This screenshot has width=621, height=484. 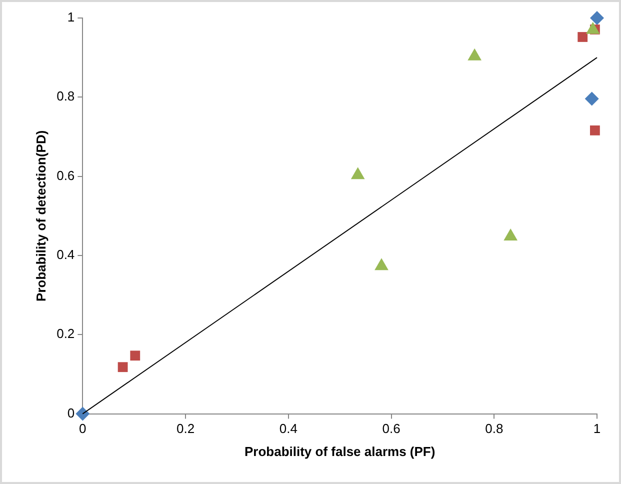 What do you see at coordinates (40, 216) in the screenshot?
I see `y-axis-title: Probability of detection(PD)` at bounding box center [40, 216].